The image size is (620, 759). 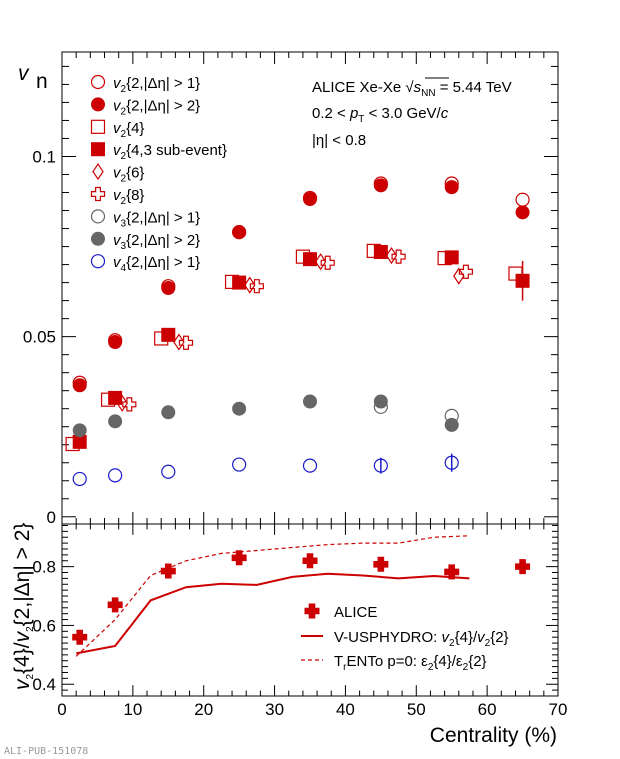 I want to click on x-tick-label: 10, so click(x=132, y=709).